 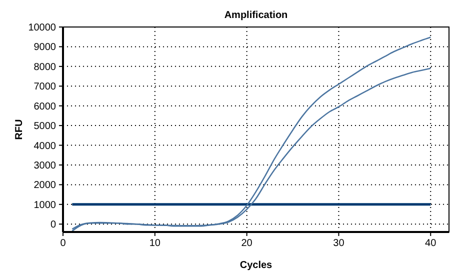 What do you see at coordinates (339, 243) in the screenshot?
I see `x-tick-label: 30` at bounding box center [339, 243].